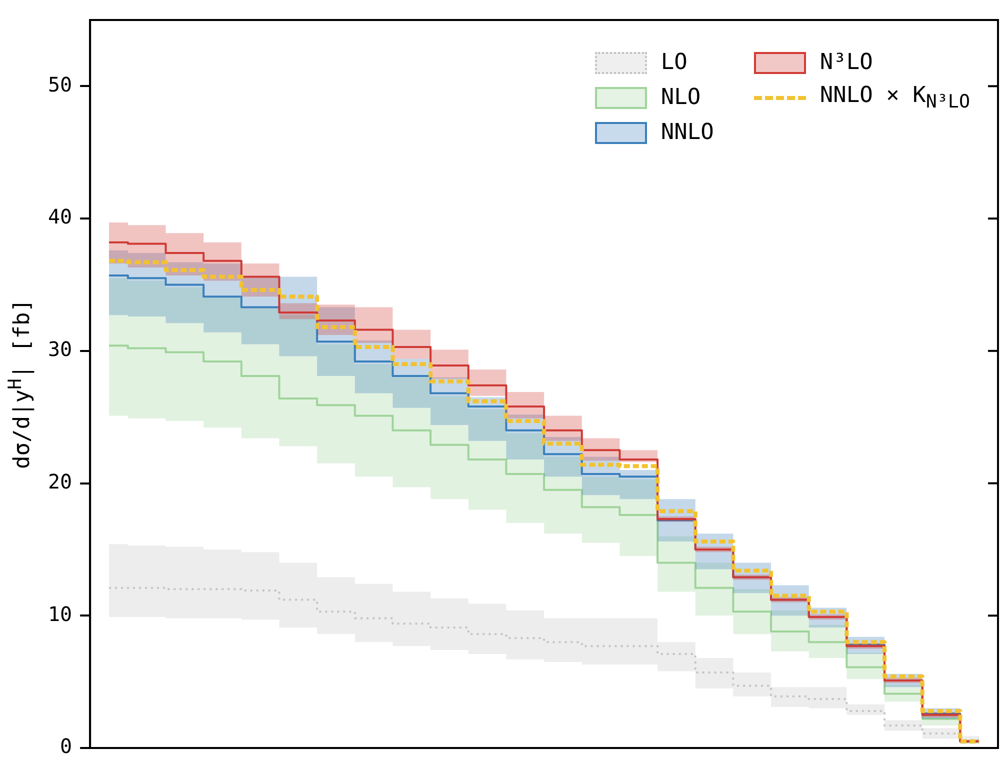  I want to click on y-tick-label: 50, so click(60, 84).